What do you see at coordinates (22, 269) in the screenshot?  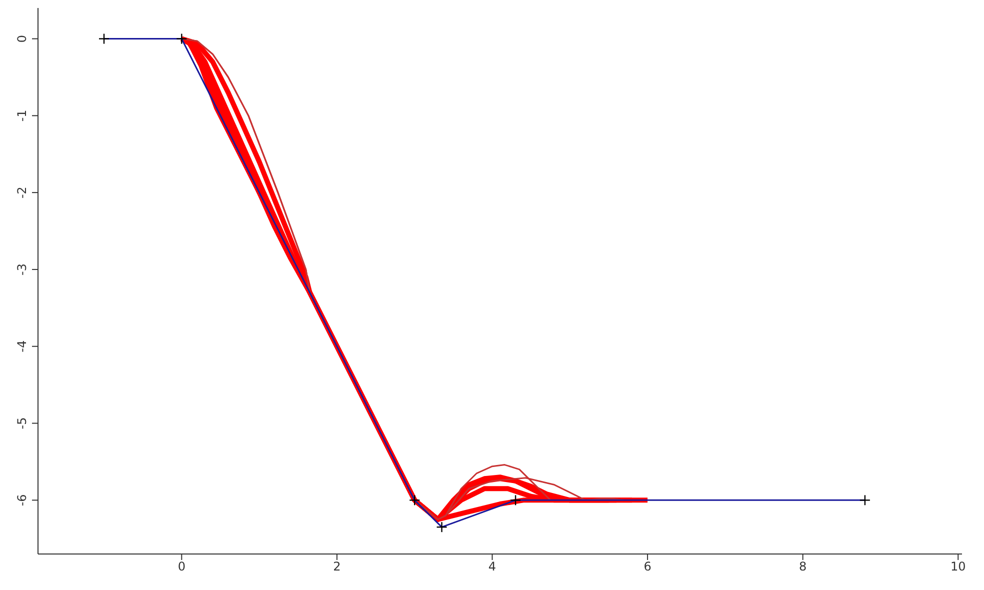 I see `y-tick-label: -3` at bounding box center [22, 269].